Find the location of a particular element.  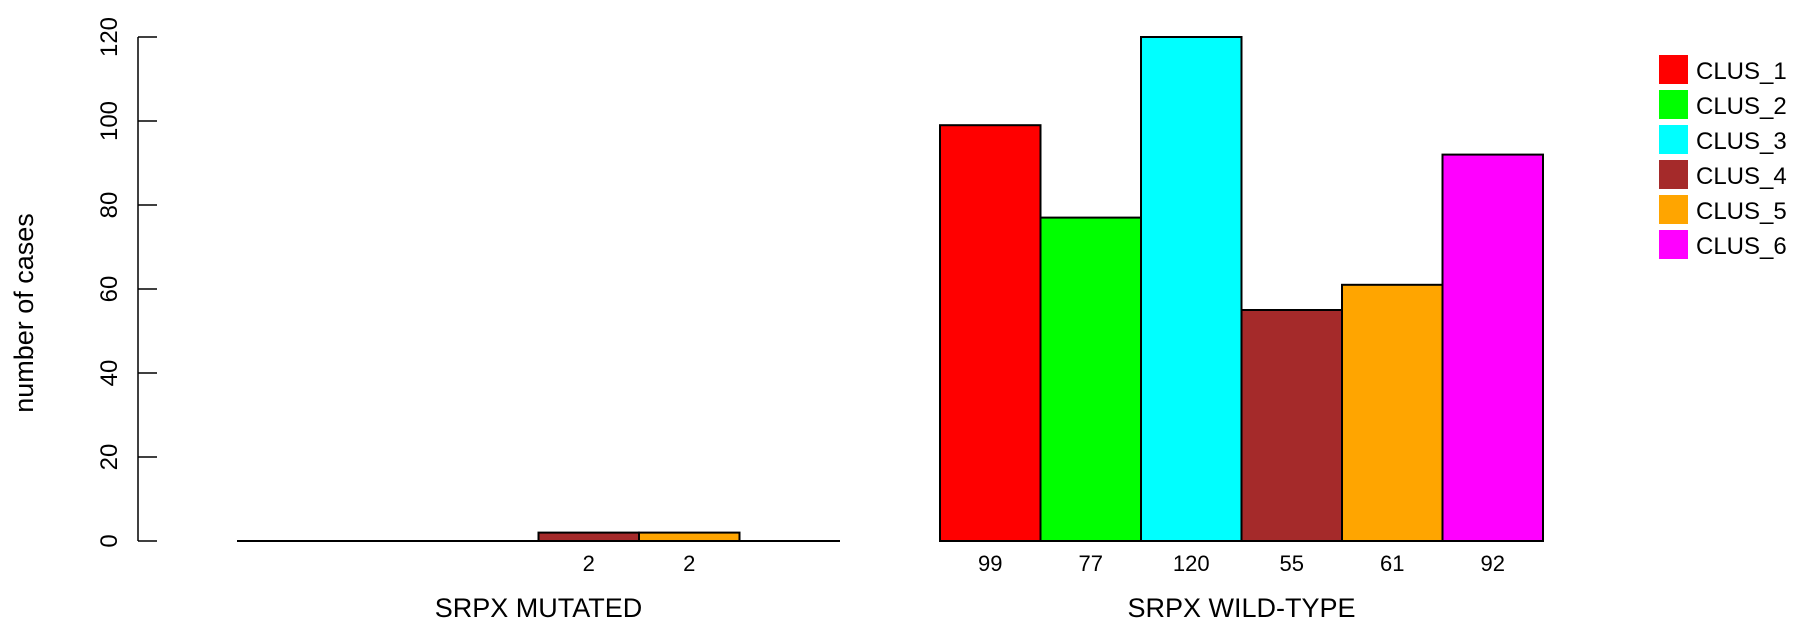

bar-count-label: 92 is located at coordinates (1493, 563).